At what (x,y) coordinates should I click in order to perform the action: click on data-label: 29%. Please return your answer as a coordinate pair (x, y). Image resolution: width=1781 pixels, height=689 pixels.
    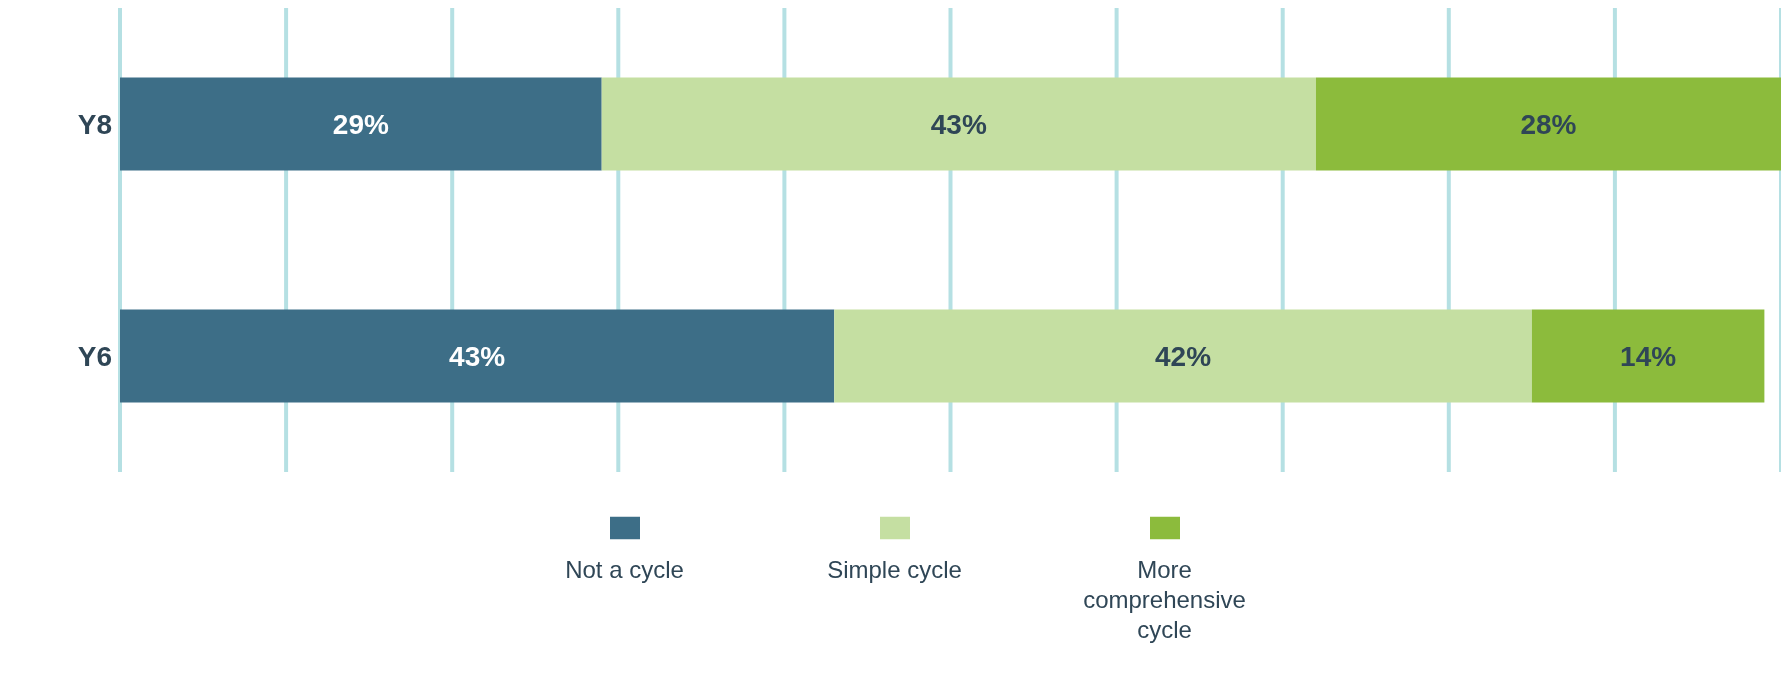
    Looking at the image, I should click on (360, 125).